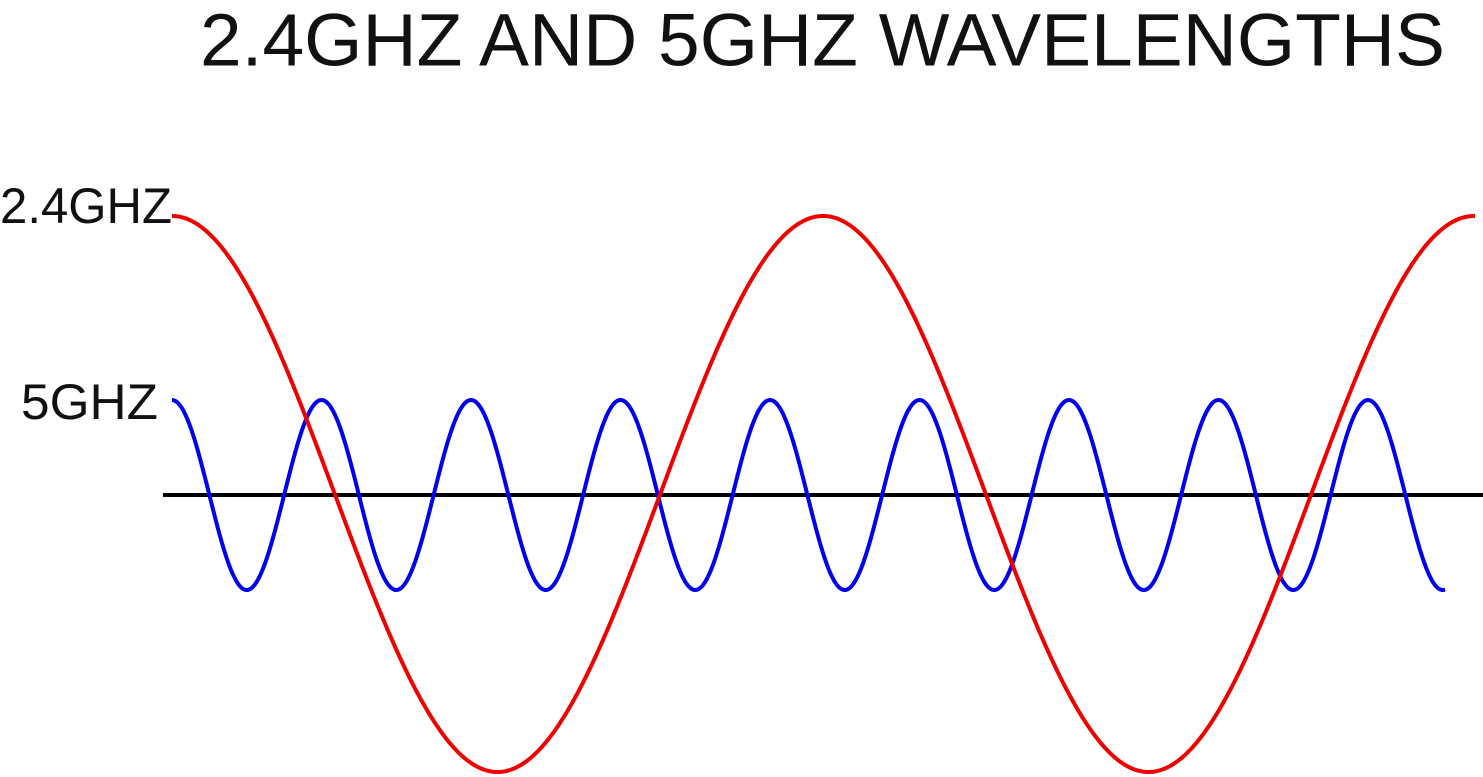 This screenshot has height=777, width=1483. I want to click on wave-label: 5GHZ, so click(89, 402).